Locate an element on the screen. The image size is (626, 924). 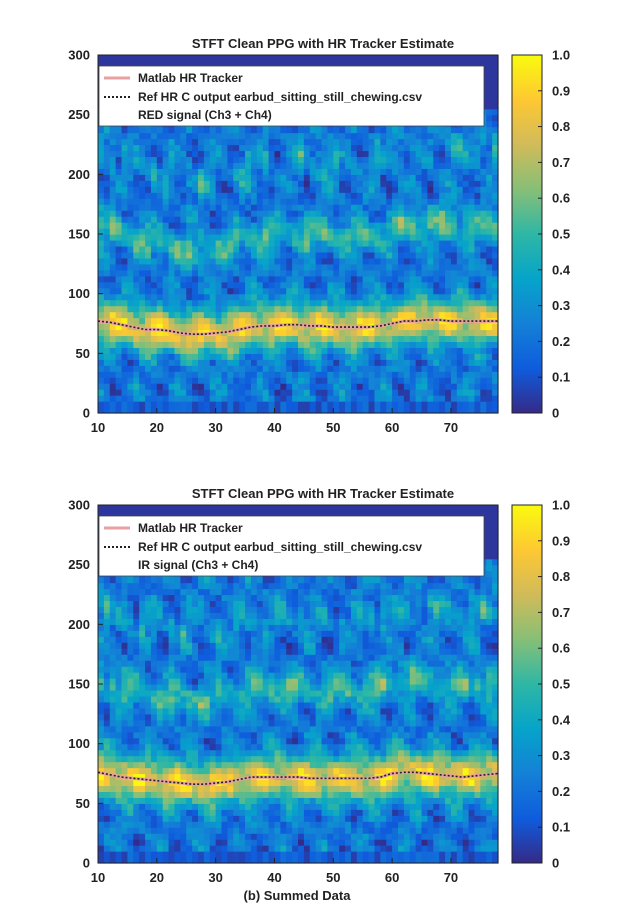
chart-title: STFT Clean PPG with HR Tracker Estimate is located at coordinates (323, 43).